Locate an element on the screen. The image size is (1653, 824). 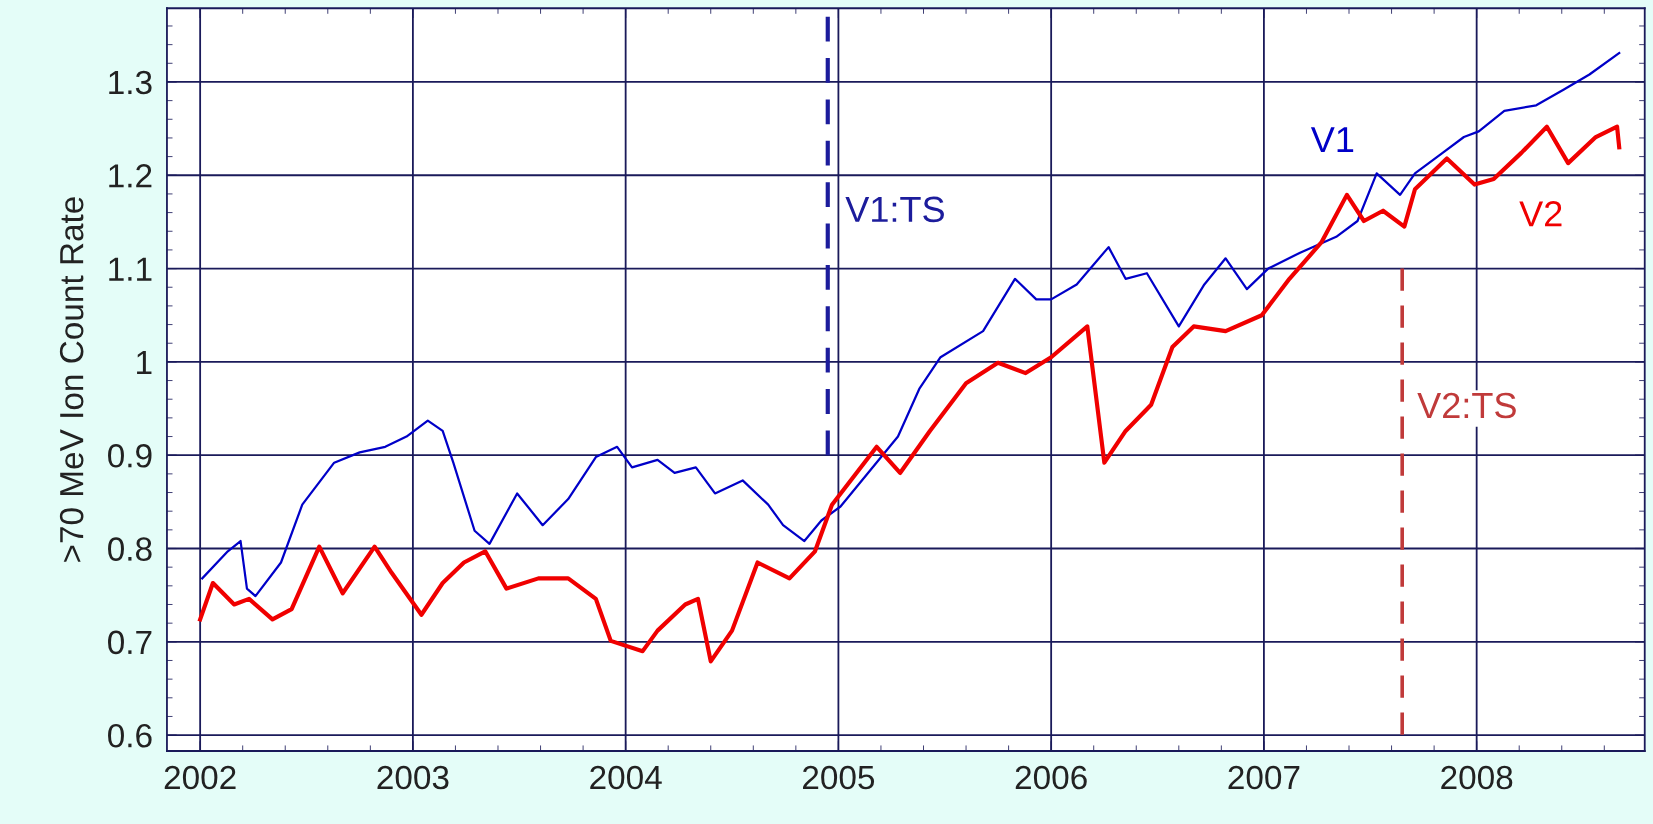
series-label: V2 is located at coordinates (1540, 214).